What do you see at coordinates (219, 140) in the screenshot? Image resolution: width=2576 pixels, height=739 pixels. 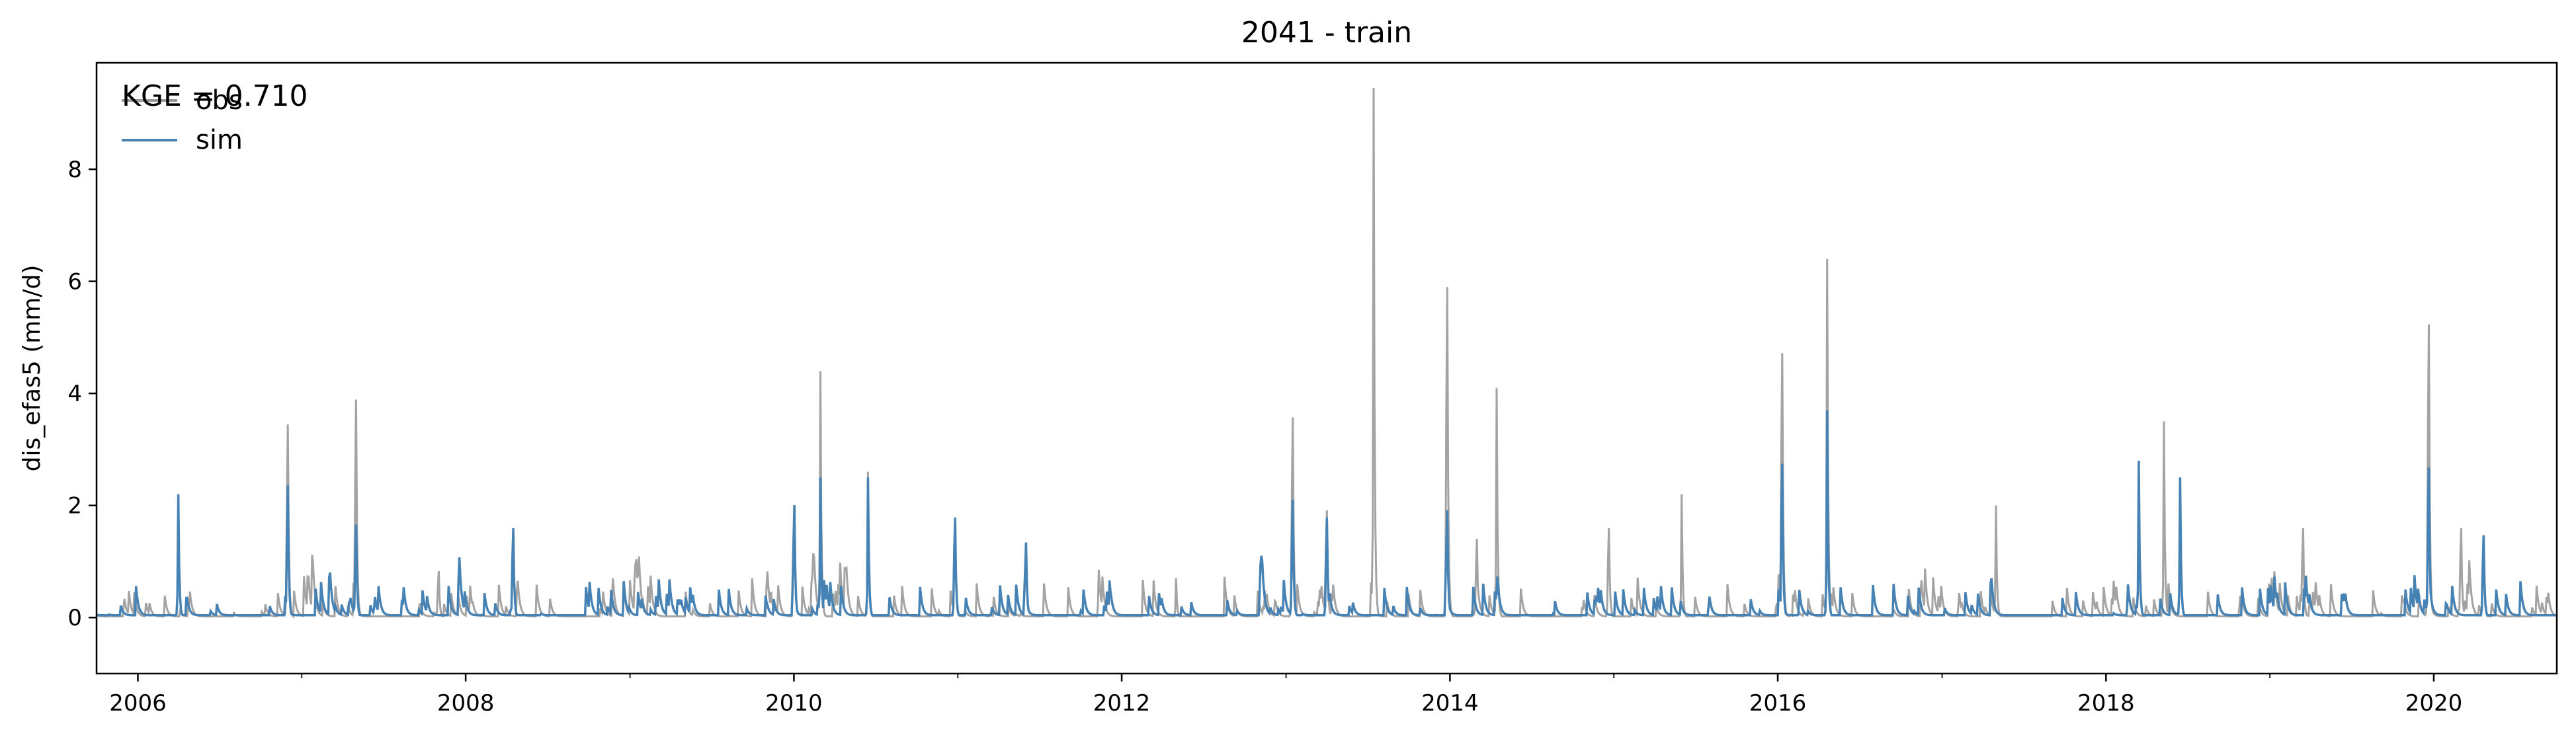 I see `legend-sim-label: sim` at bounding box center [219, 140].